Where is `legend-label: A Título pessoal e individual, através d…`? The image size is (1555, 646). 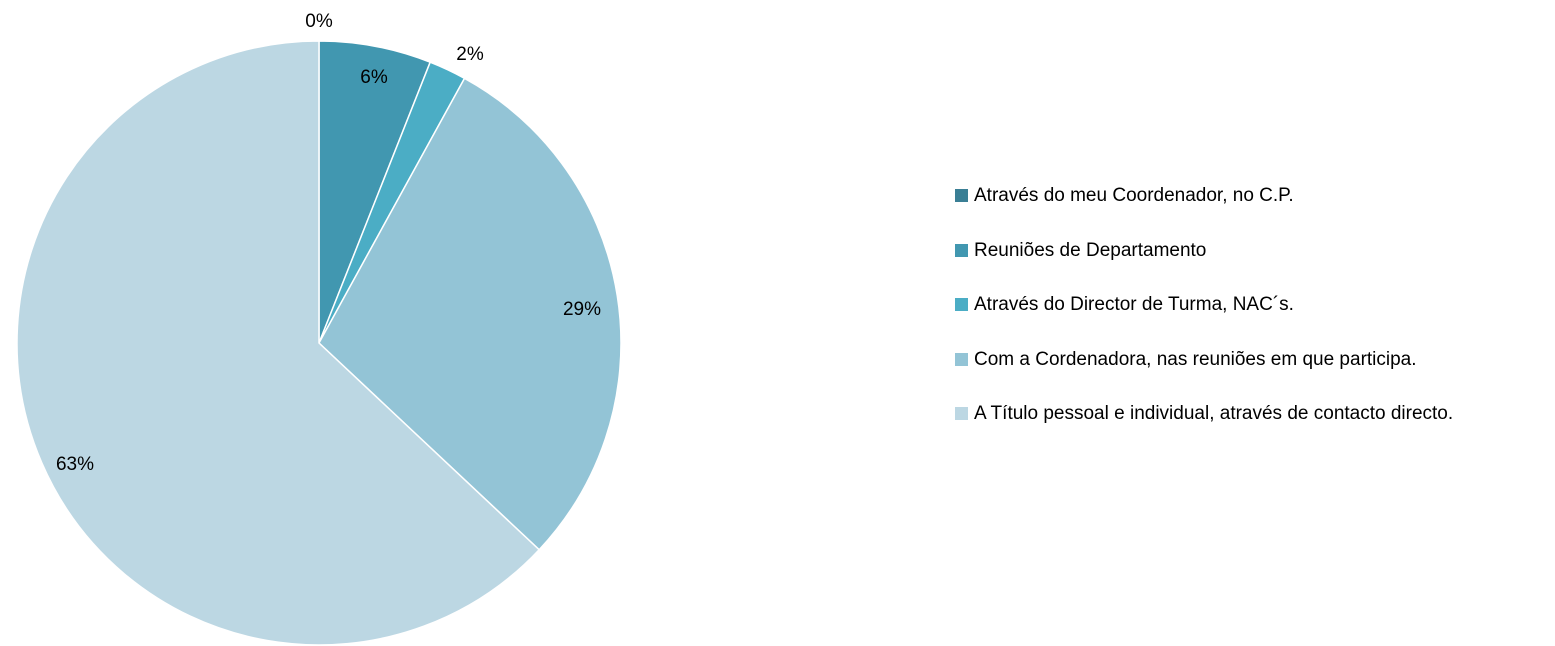 legend-label: A Título pessoal e individual, através d… is located at coordinates (1214, 413).